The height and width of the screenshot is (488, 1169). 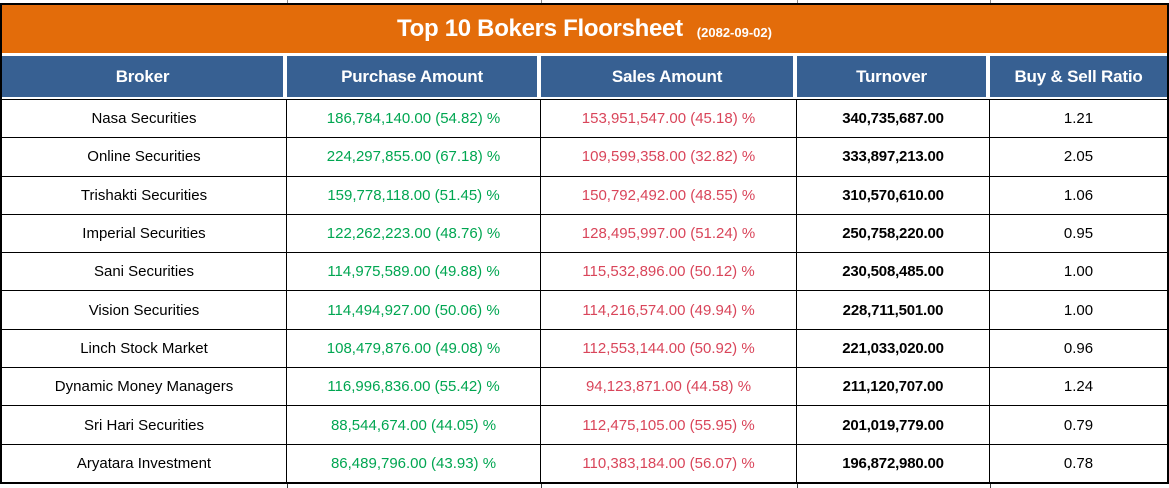 I want to click on sales-amount-cell: 112,553,144.00 (50.92) %, so click(x=669, y=348).